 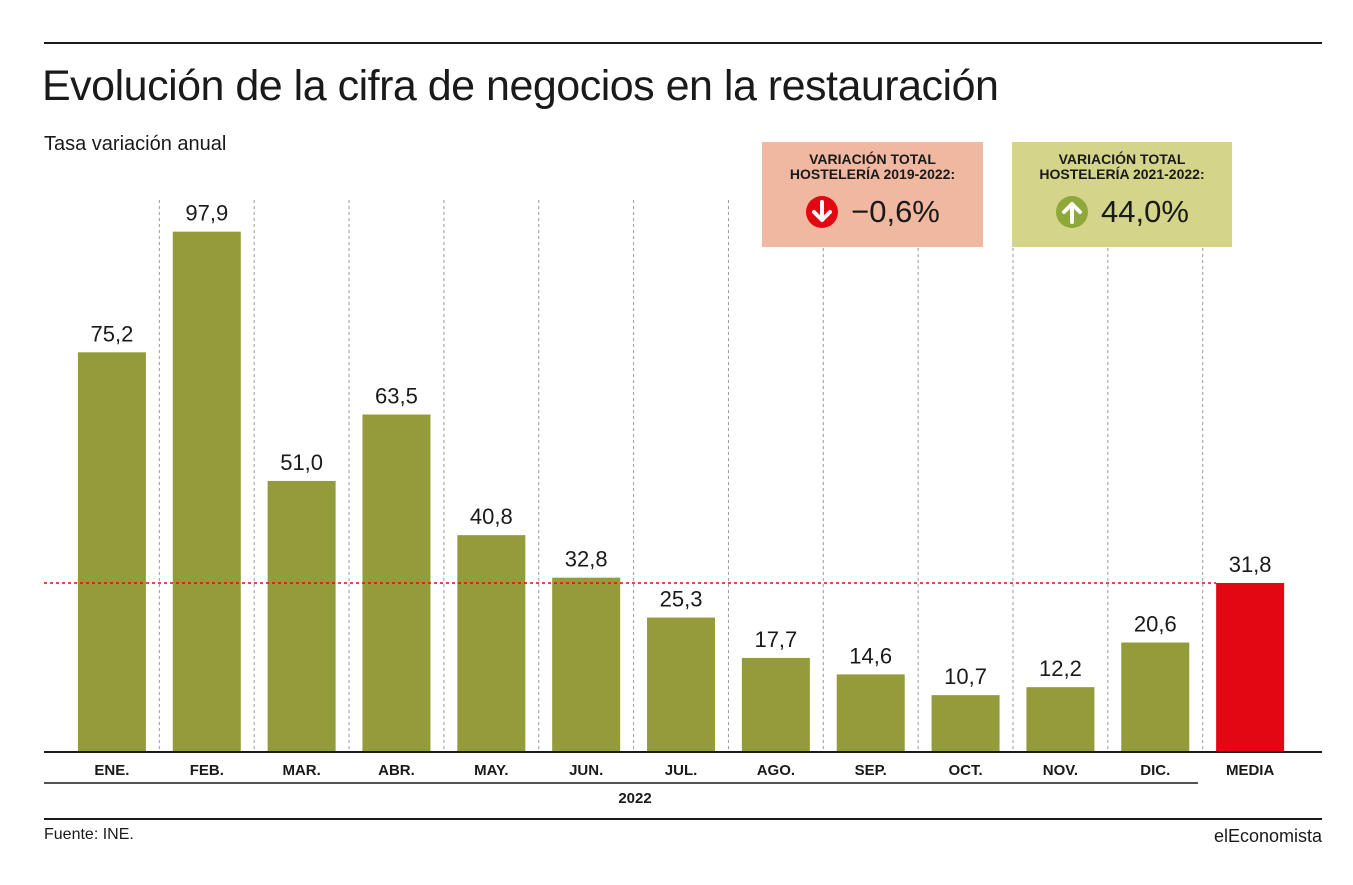 I want to click on bar-mar, so click(x=301, y=616).